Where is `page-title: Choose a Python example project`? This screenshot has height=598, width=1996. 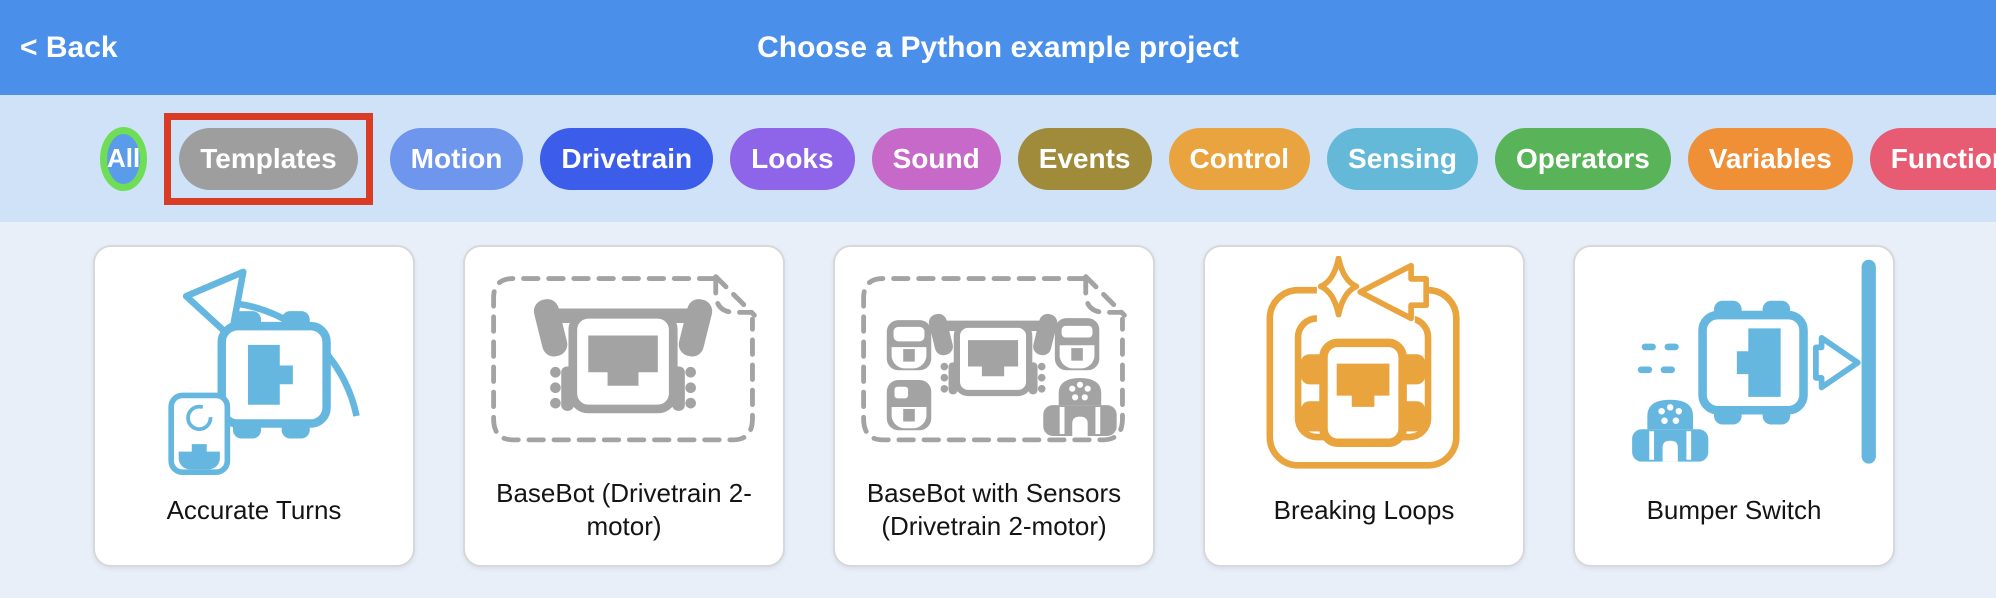 page-title: Choose a Python example project is located at coordinates (998, 47).